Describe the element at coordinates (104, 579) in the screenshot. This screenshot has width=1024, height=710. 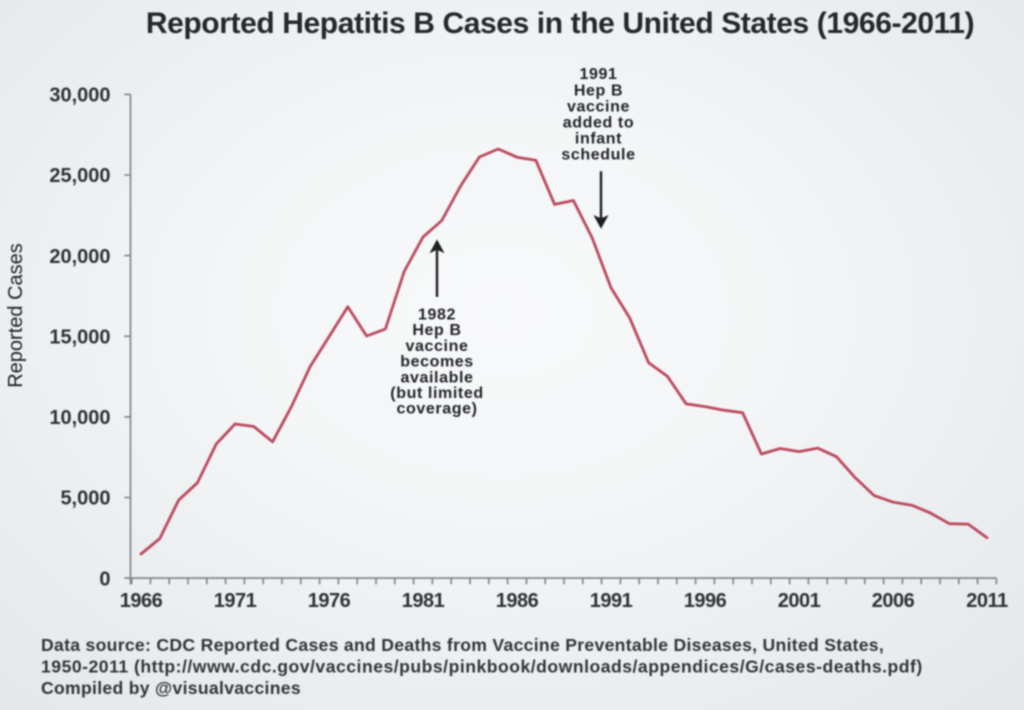
I see `svg-text: 0` at that location.